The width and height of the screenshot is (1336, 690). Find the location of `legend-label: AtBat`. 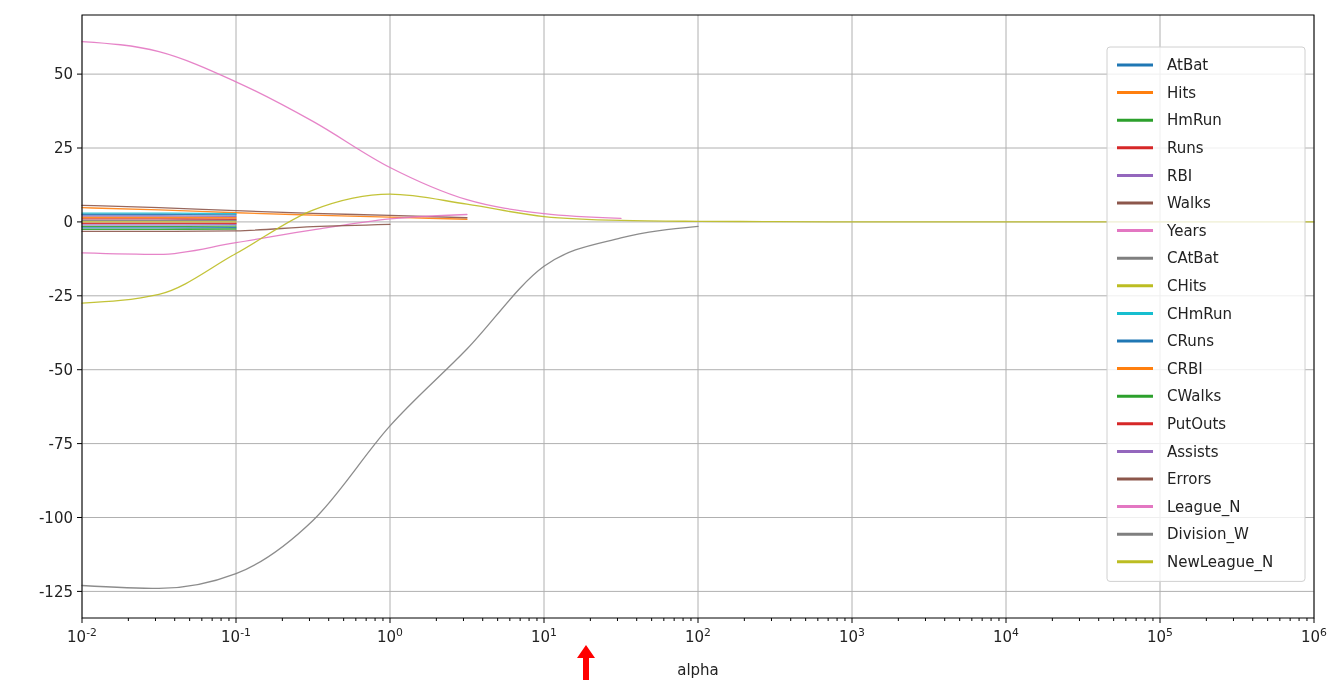

legend-label: AtBat is located at coordinates (1188, 65).